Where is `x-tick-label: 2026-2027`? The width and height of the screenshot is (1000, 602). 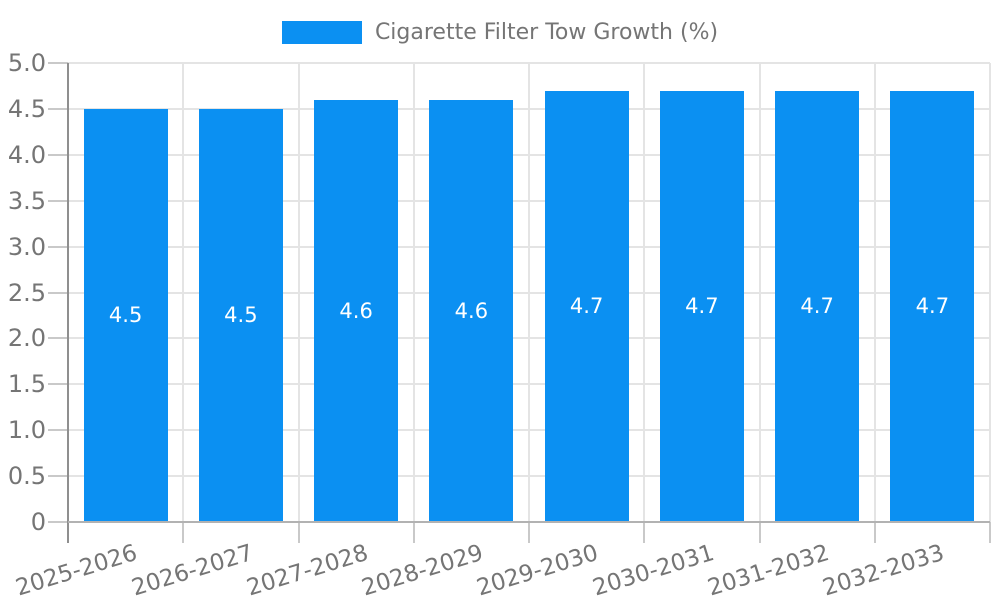 x-tick-label: 2026-2027 is located at coordinates (192, 570).